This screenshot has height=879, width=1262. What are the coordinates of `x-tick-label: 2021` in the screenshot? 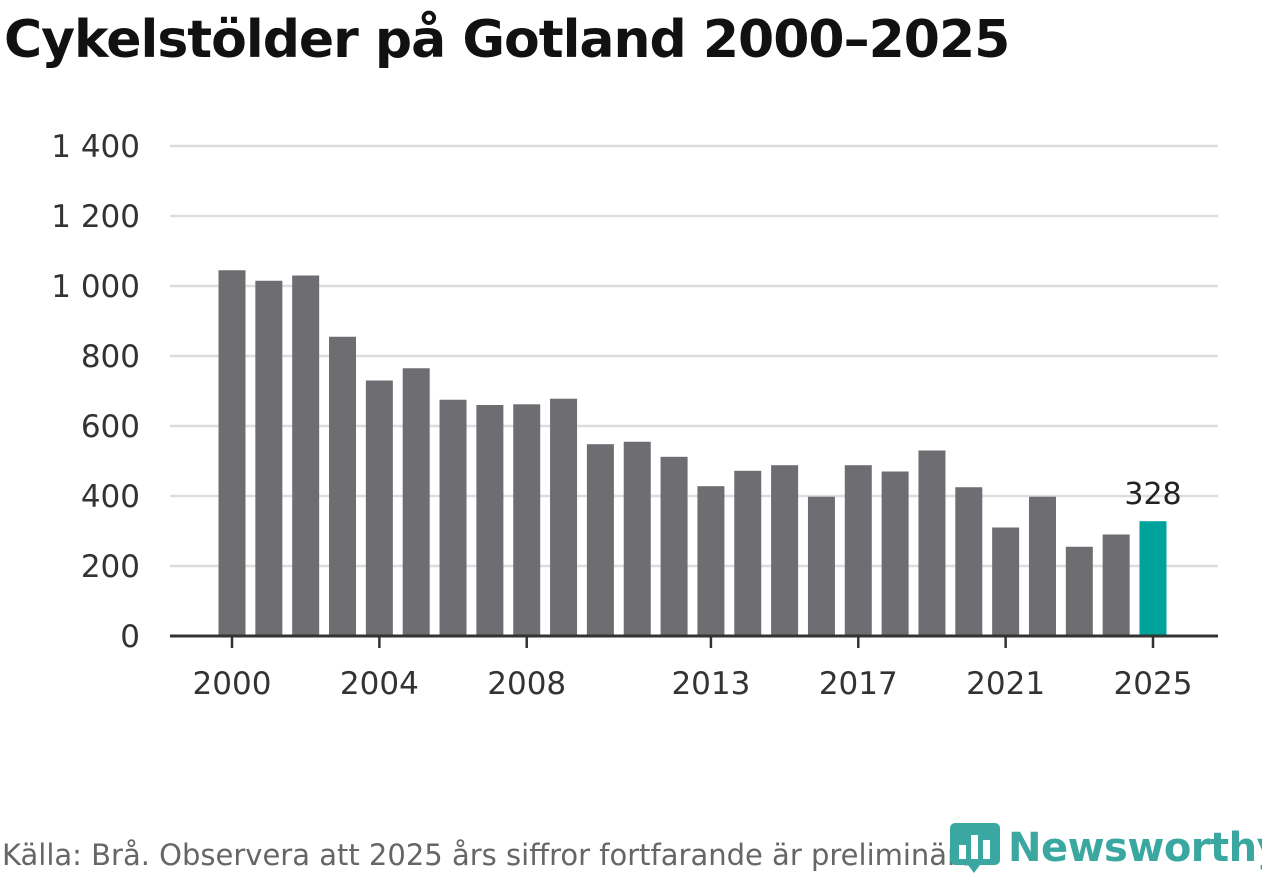 It's located at (1005, 684).